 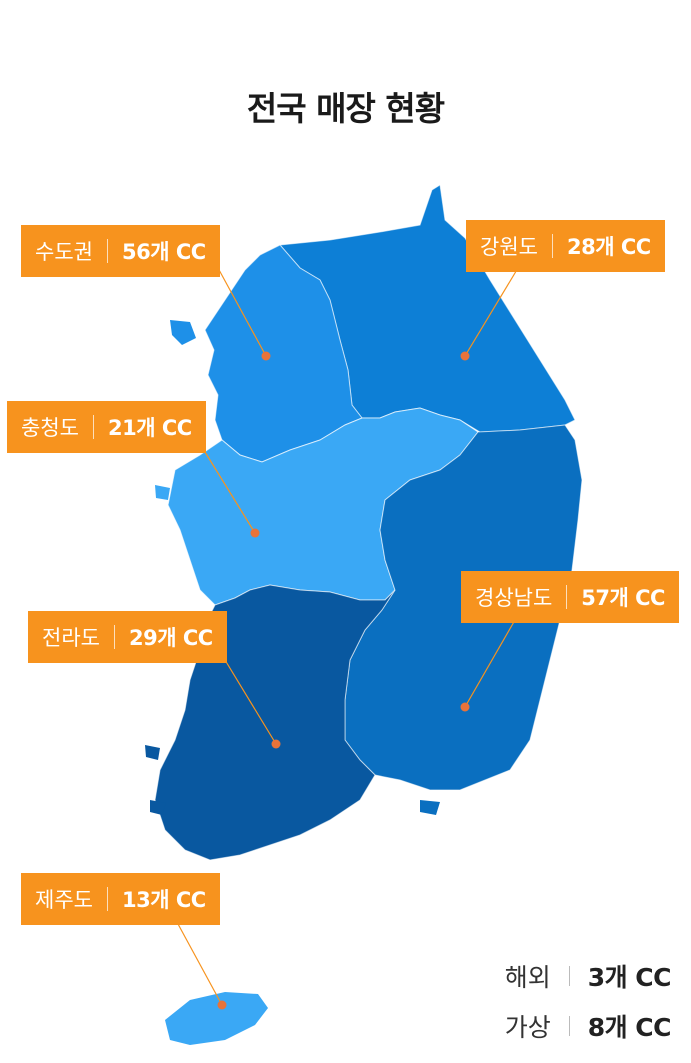 I want to click on tag-name: 충청도, so click(x=50, y=428).